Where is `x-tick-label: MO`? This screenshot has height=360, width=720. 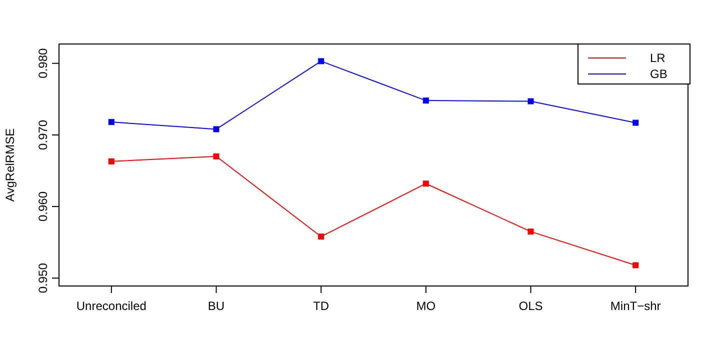
x-tick-label: MO is located at coordinates (426, 306).